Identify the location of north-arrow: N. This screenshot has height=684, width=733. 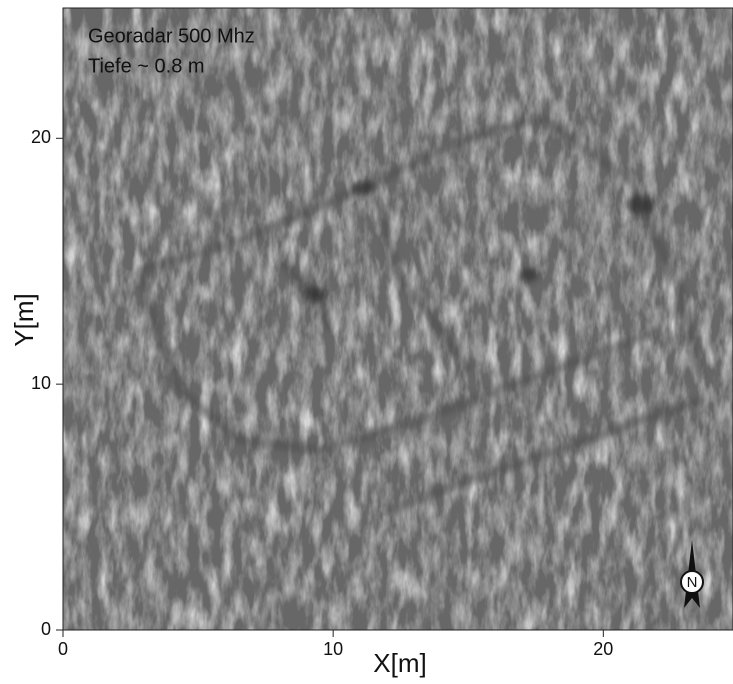
(692, 574).